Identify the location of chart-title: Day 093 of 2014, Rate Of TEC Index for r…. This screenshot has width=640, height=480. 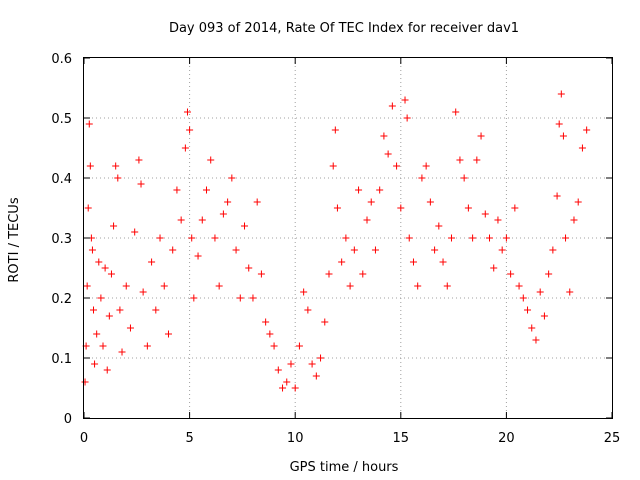
(344, 28).